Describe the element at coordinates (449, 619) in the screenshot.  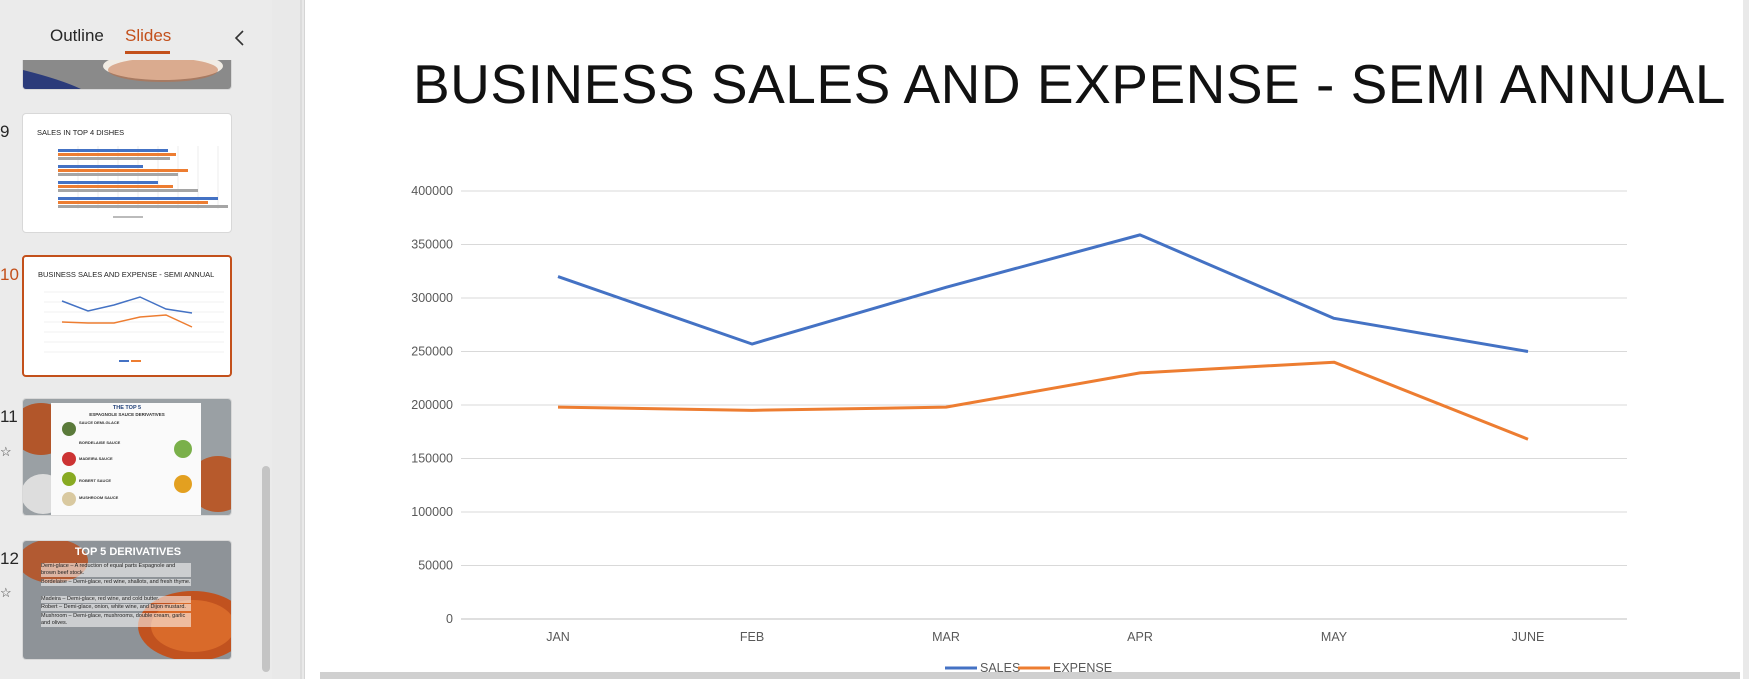
I see `y-tick-label: 0` at that location.